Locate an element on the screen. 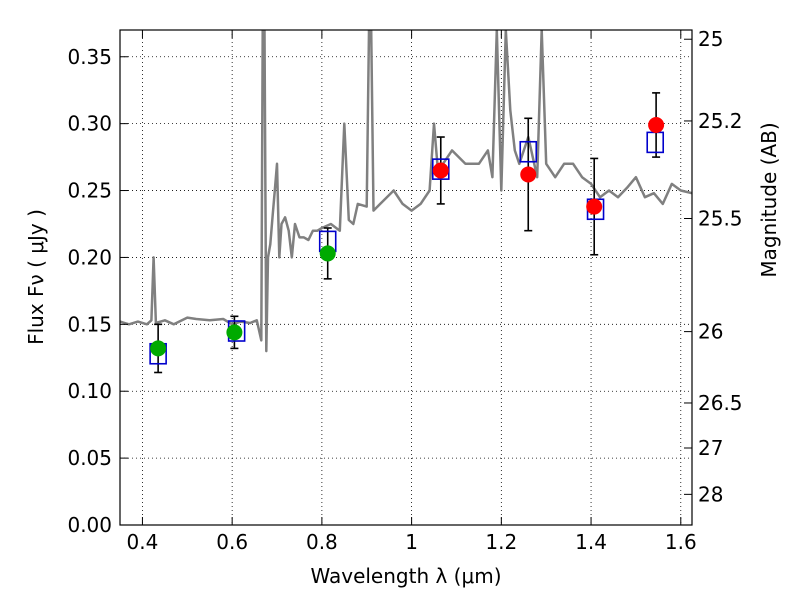  y-tick-label: 0.10 is located at coordinates (89, 391).